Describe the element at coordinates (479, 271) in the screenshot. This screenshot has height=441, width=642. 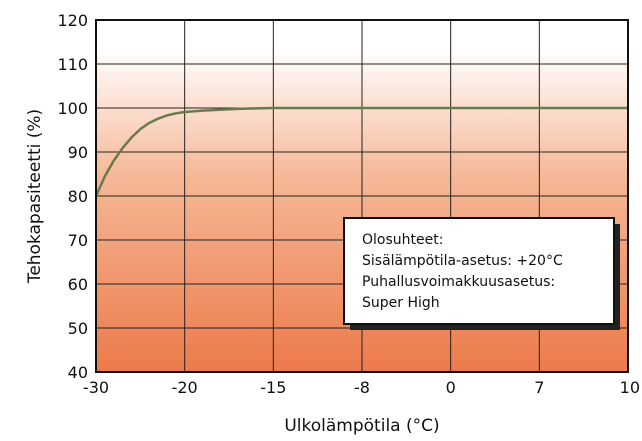
I see `annotation-frame` at that location.